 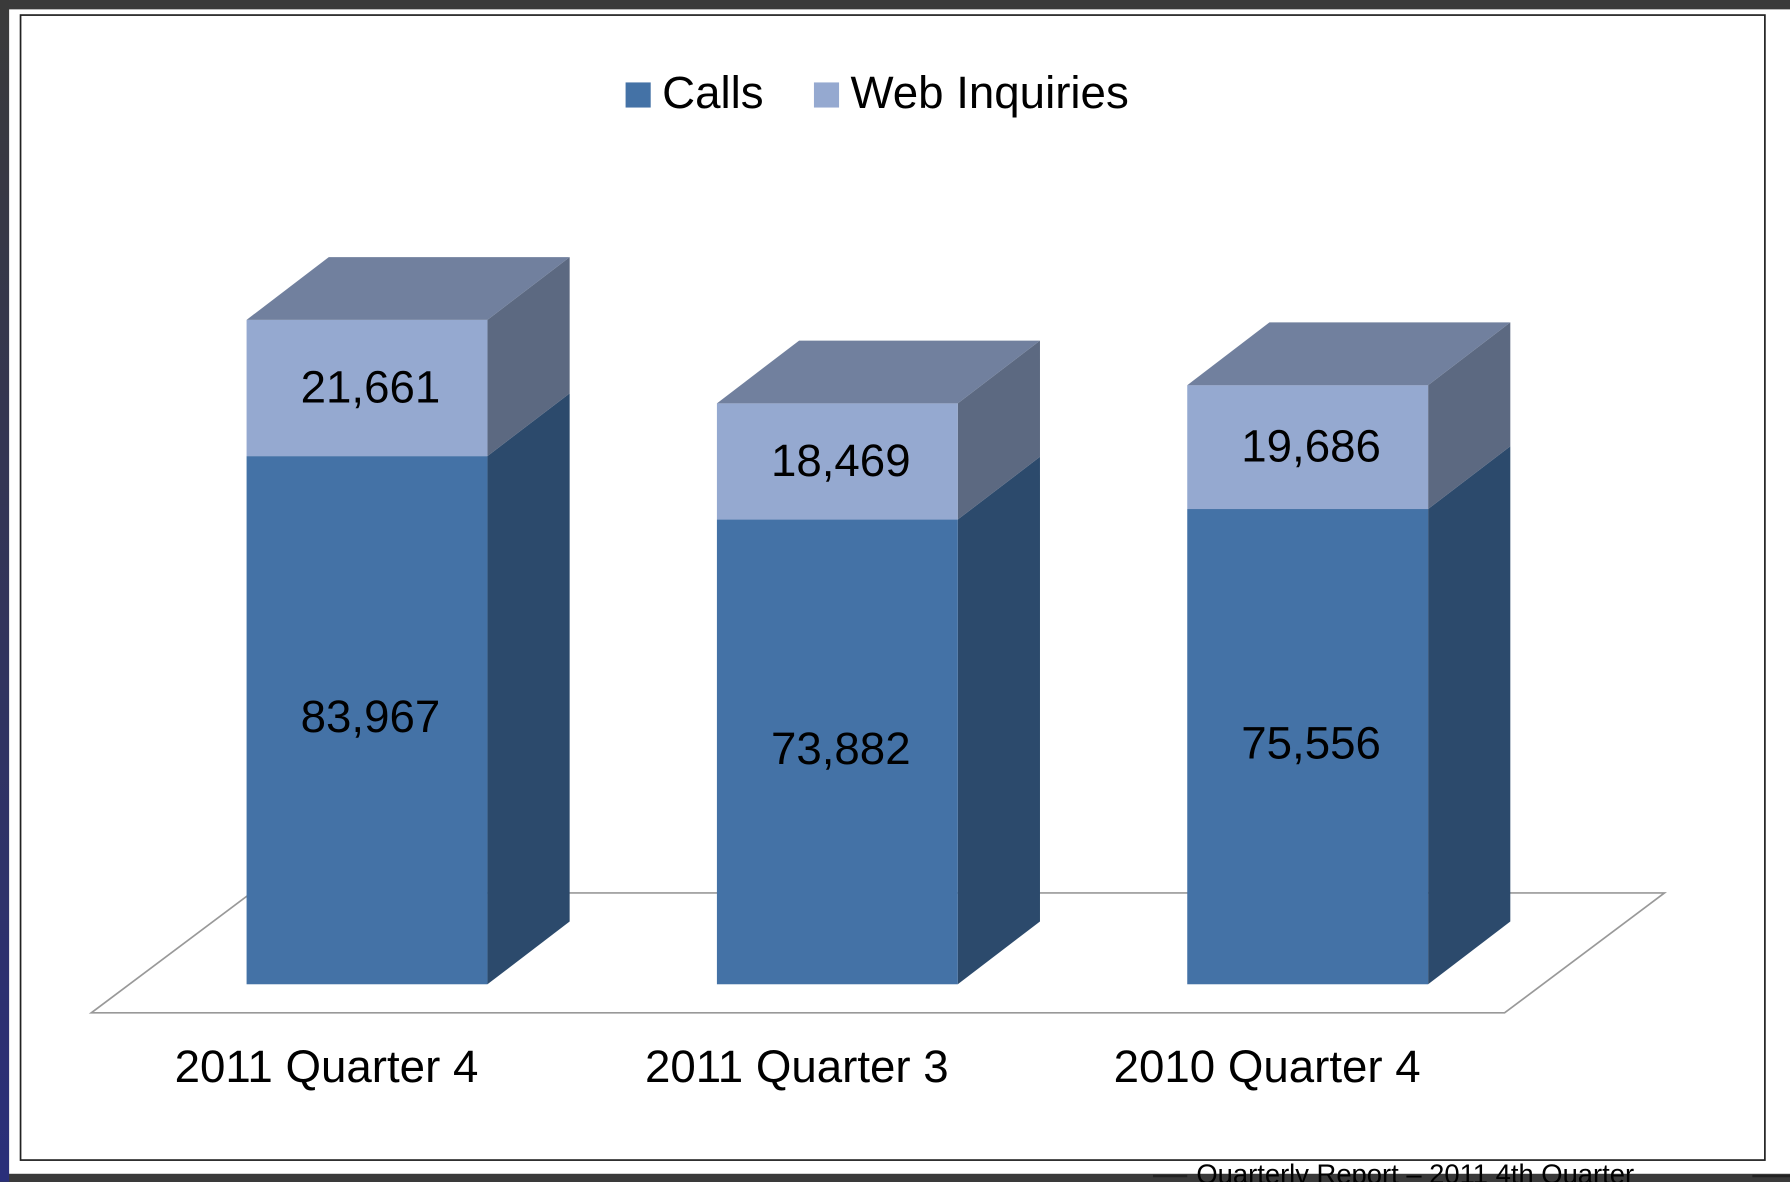 I want to click on left-edge, so click(x=5, y=591).